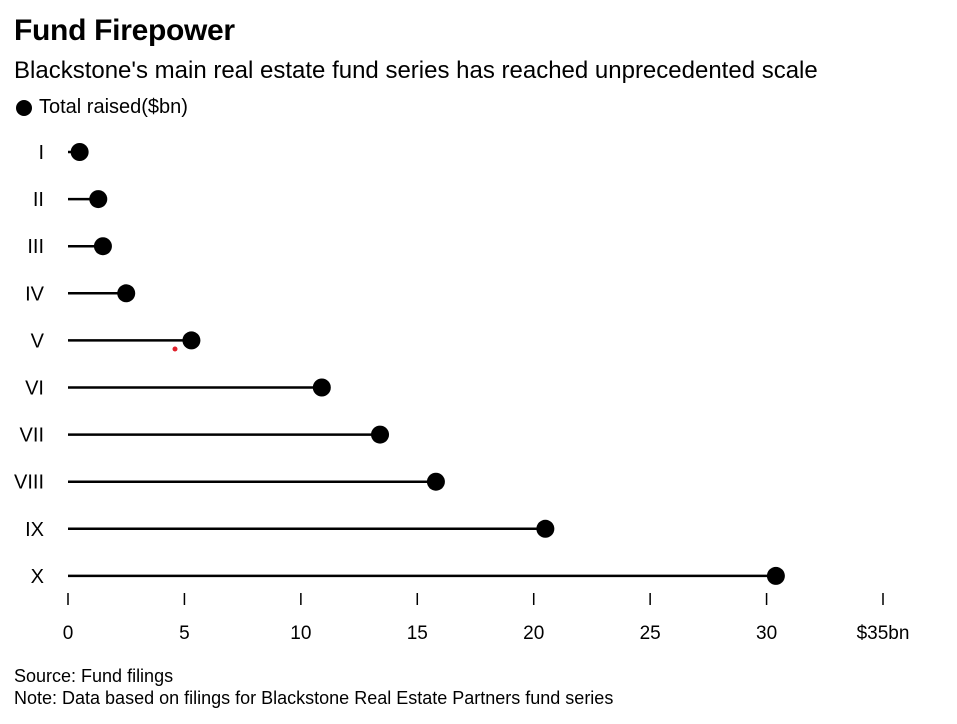 The height and width of the screenshot is (724, 957). What do you see at coordinates (175, 349) in the screenshot?
I see `annotation-dot` at bounding box center [175, 349].